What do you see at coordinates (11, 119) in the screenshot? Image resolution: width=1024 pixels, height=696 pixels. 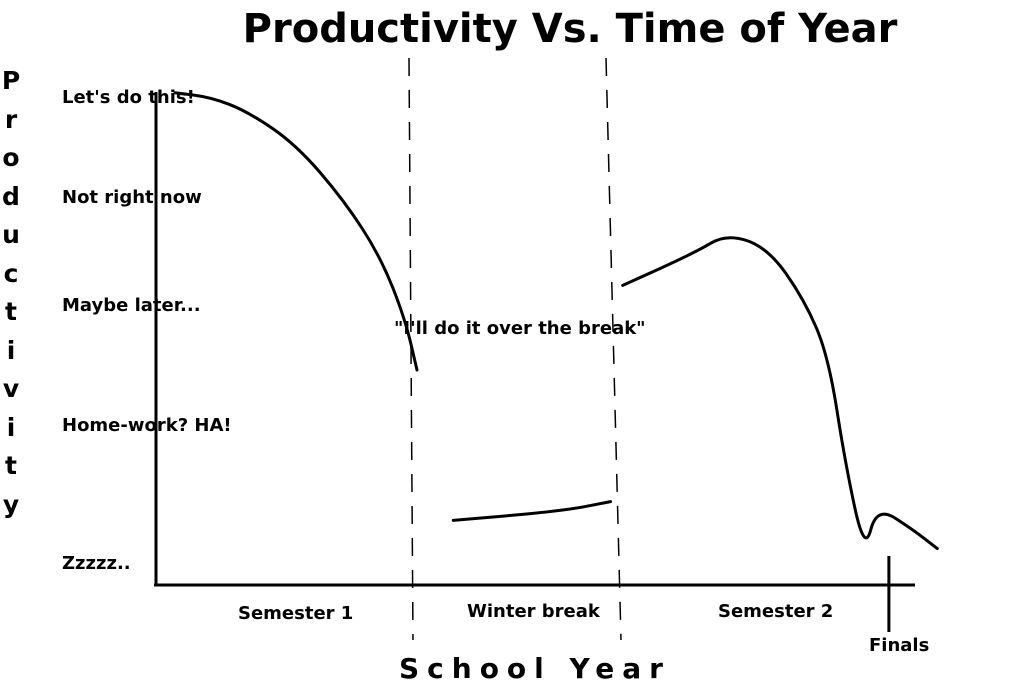 I see `y-axis-label-letter: r` at bounding box center [11, 119].